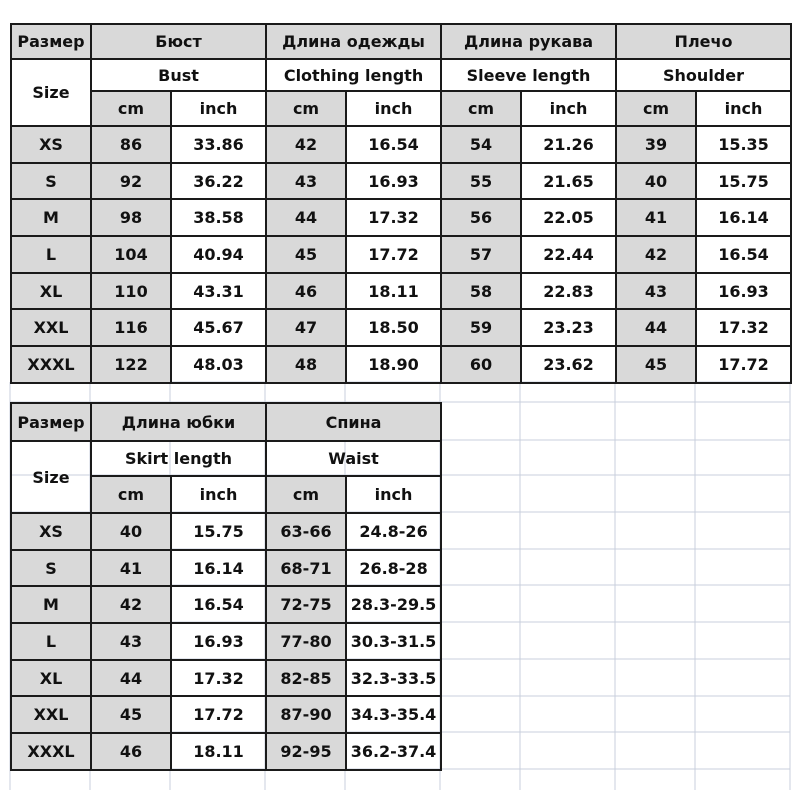  I want to click on header-row-ru: Размер Бюст Длина одежды Длина рукава Плечо, so click(401, 41).